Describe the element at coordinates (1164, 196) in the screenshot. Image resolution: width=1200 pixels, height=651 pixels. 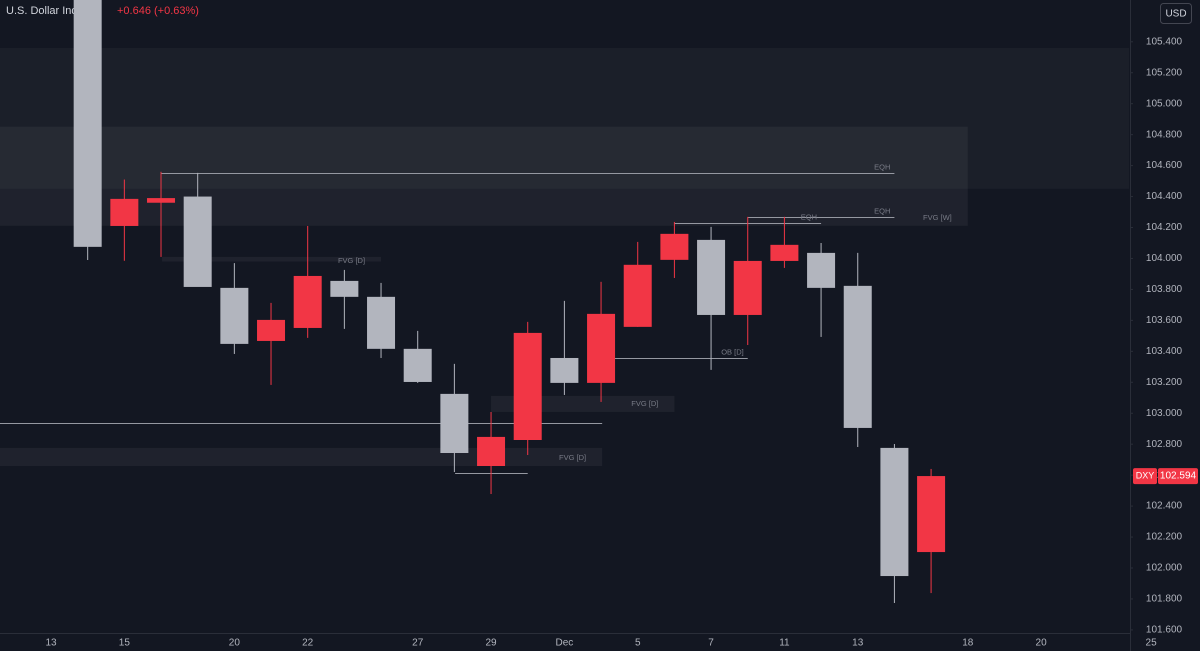
I see `y-tick-label: 104.400` at that location.